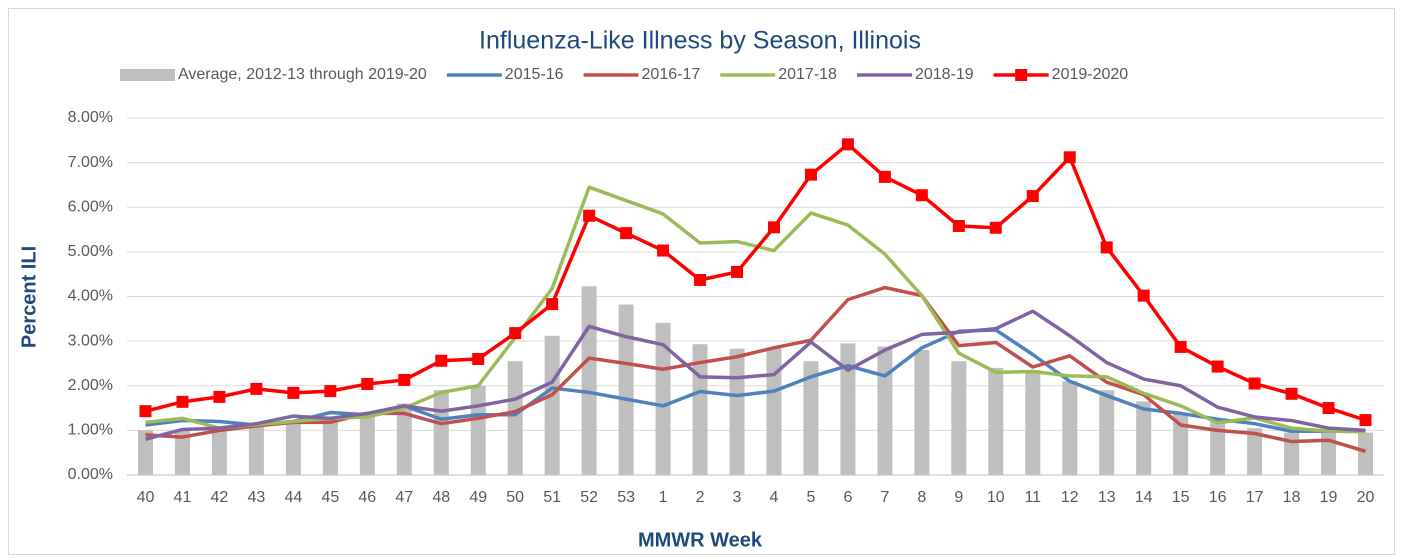 The height and width of the screenshot is (558, 1403). Describe the element at coordinates (1181, 497) in the screenshot. I see `x-tick-label: 15` at that location.